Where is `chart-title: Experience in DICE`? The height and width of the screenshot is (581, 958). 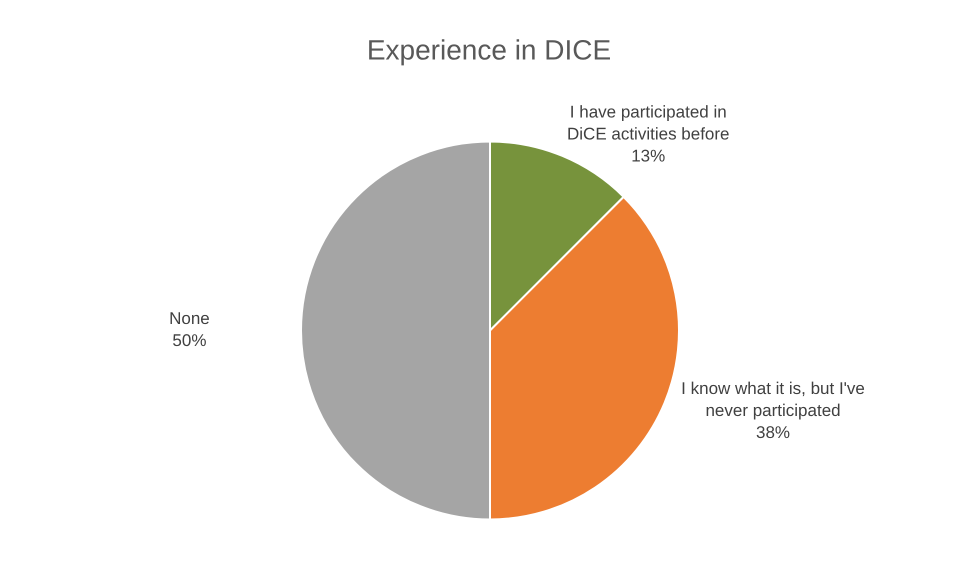
chart-title: Experience in DICE is located at coordinates (489, 50).